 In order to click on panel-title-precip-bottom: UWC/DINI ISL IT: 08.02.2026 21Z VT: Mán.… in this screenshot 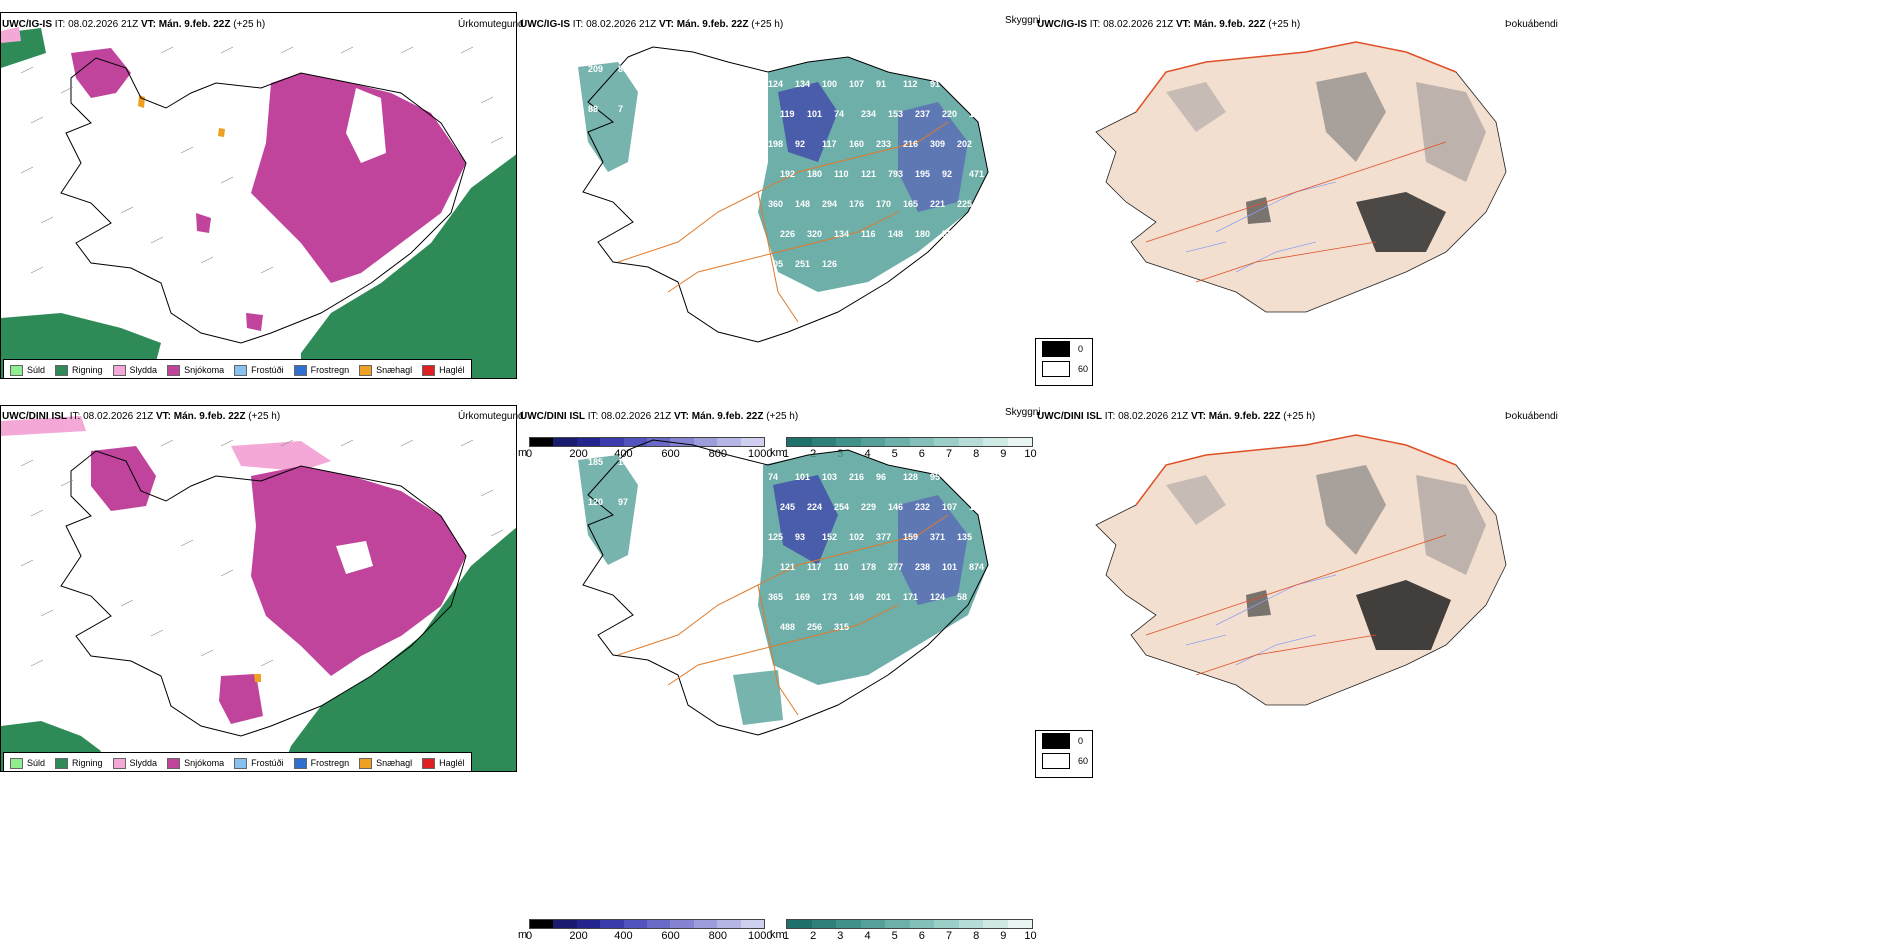, I will do `click(141, 416)`.